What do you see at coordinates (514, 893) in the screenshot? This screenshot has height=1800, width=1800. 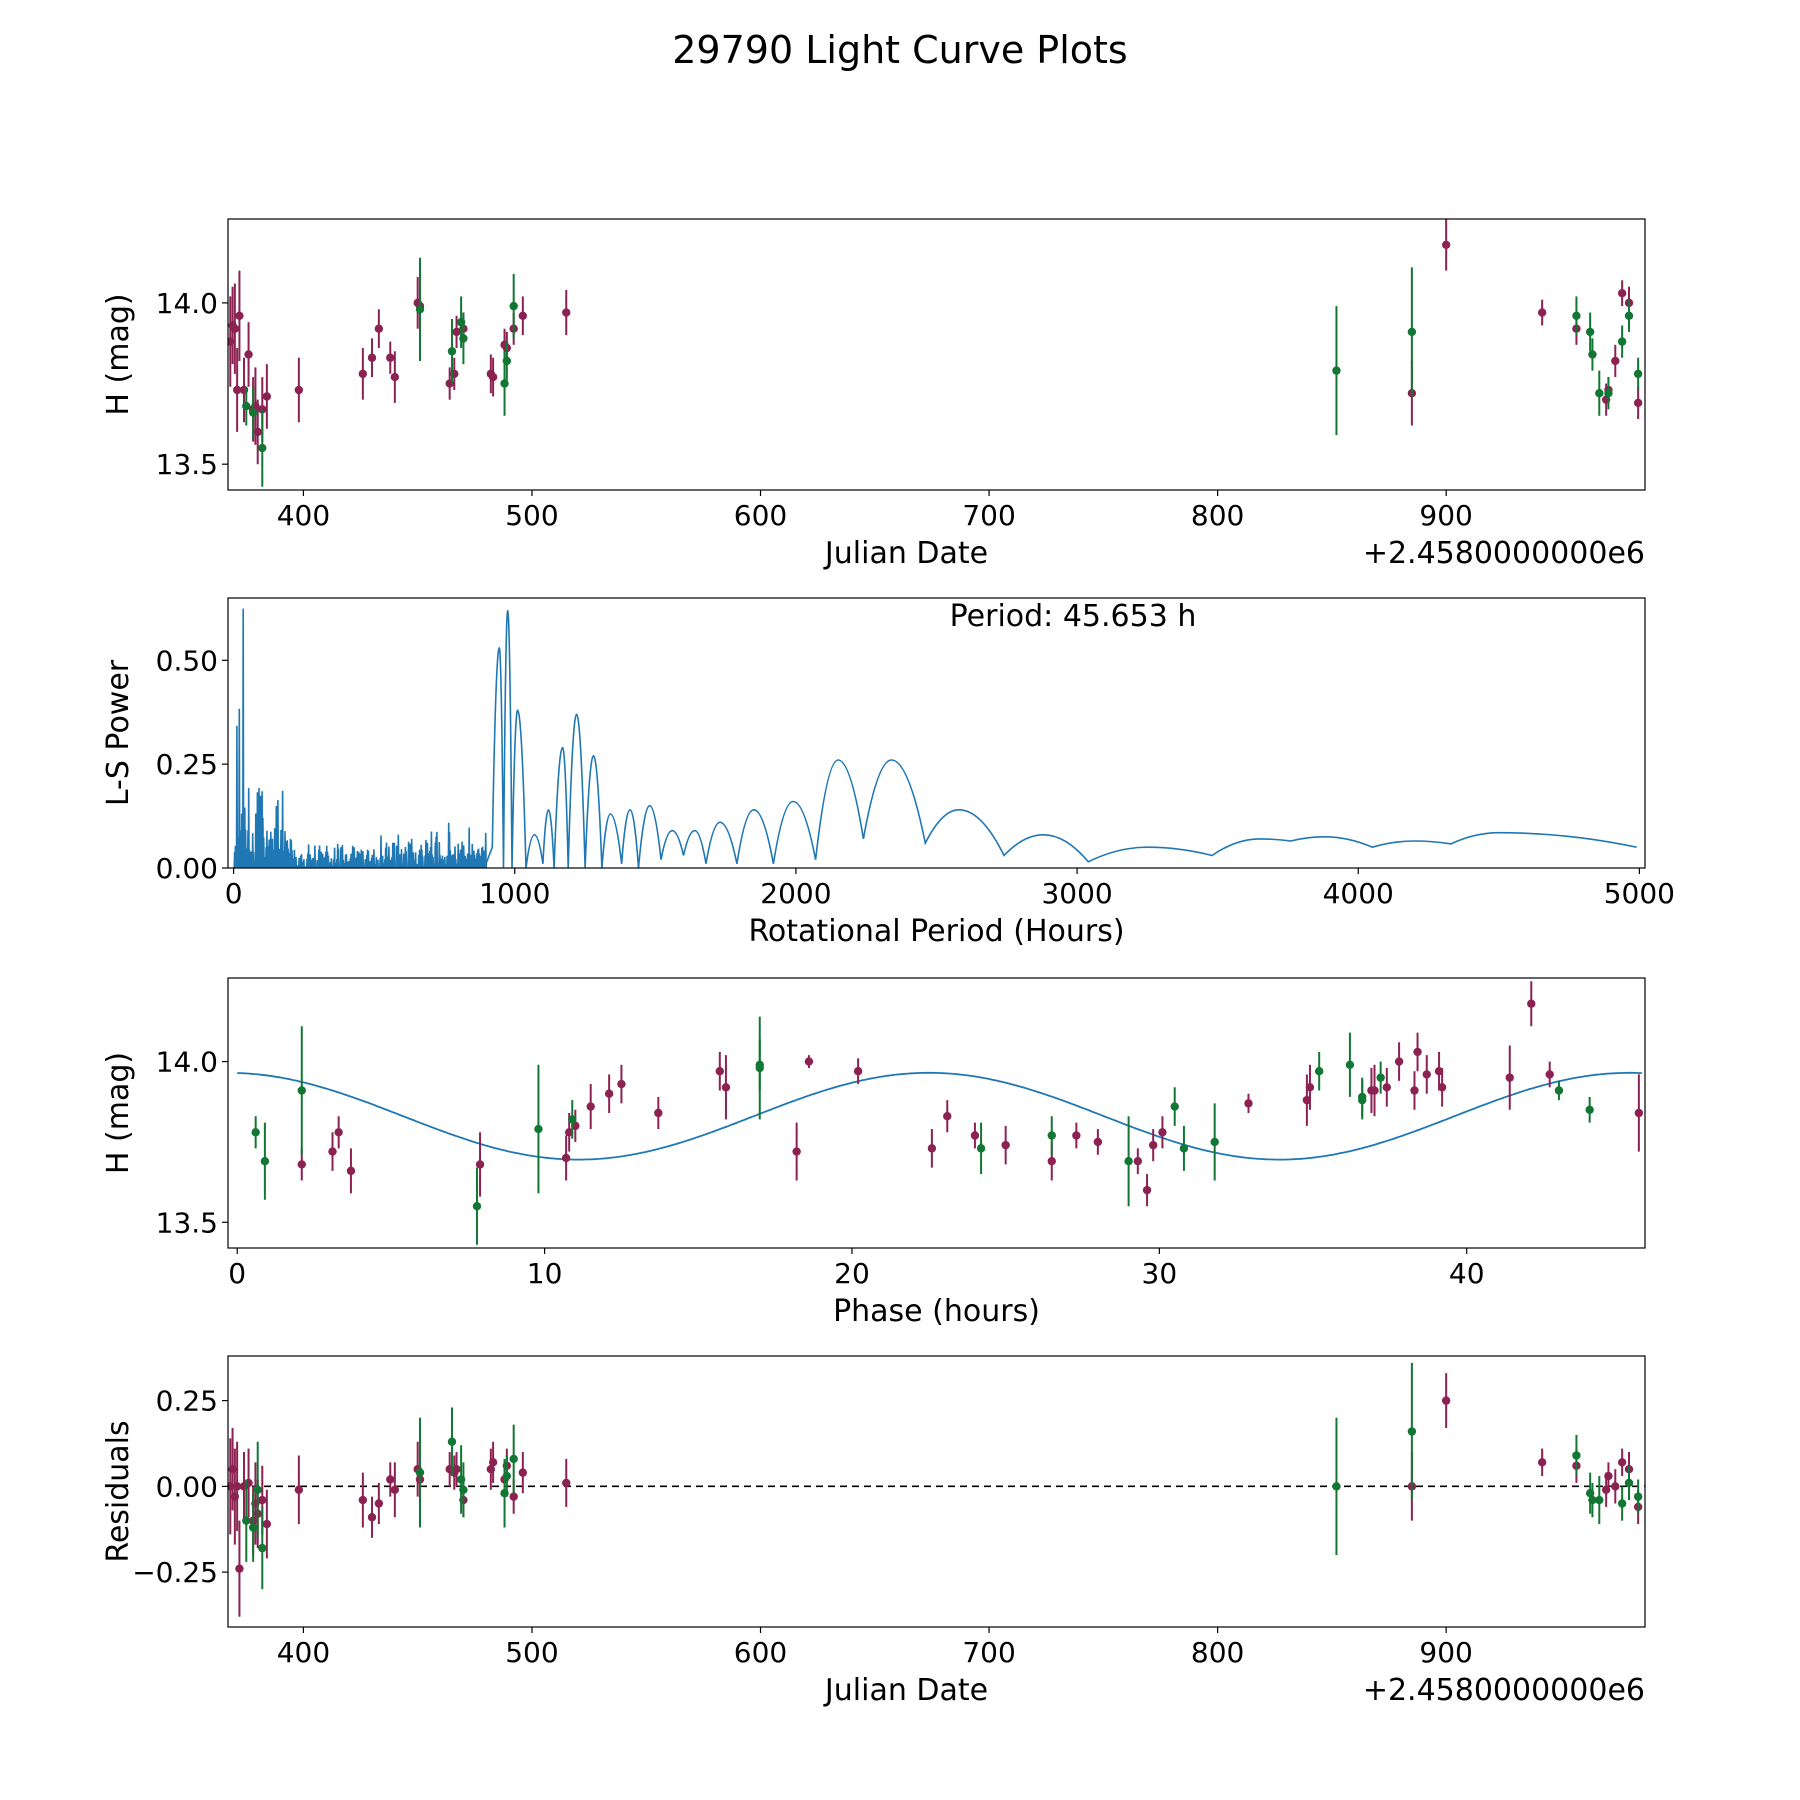 I see `x-tick-label: 1000` at bounding box center [514, 893].